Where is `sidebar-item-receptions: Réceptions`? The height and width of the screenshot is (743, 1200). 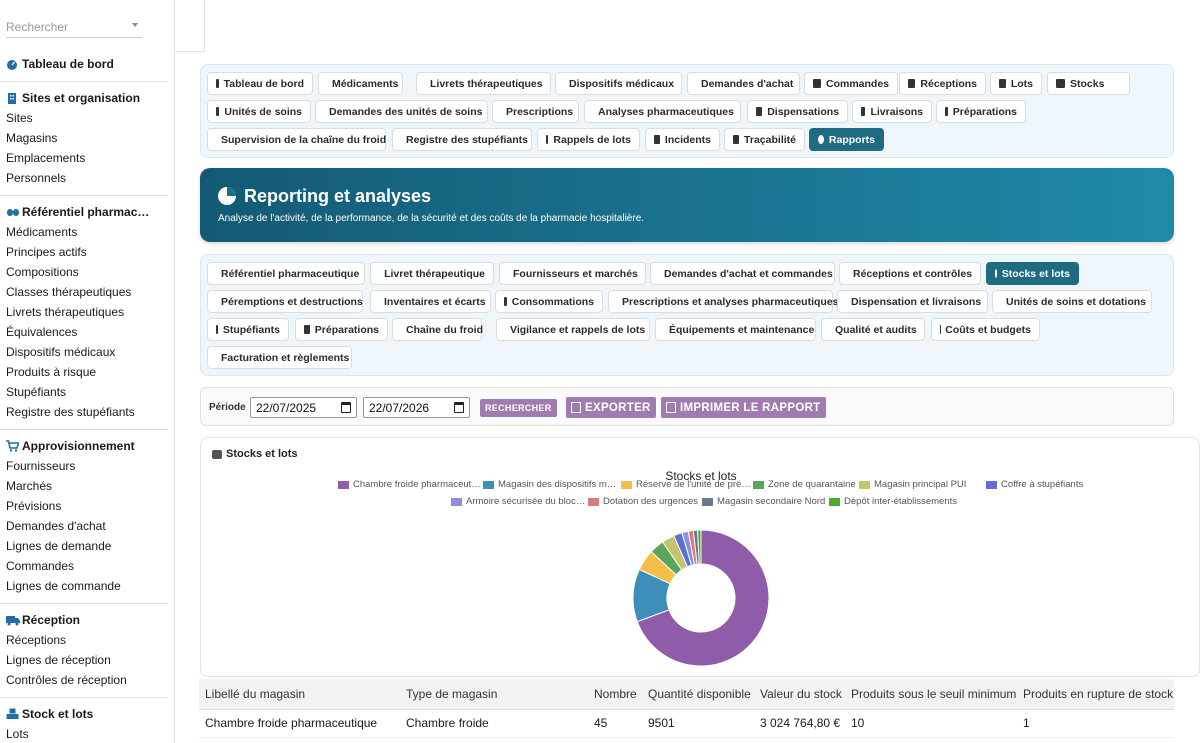
sidebar-item-receptions: Réceptions is located at coordinates (36, 640).